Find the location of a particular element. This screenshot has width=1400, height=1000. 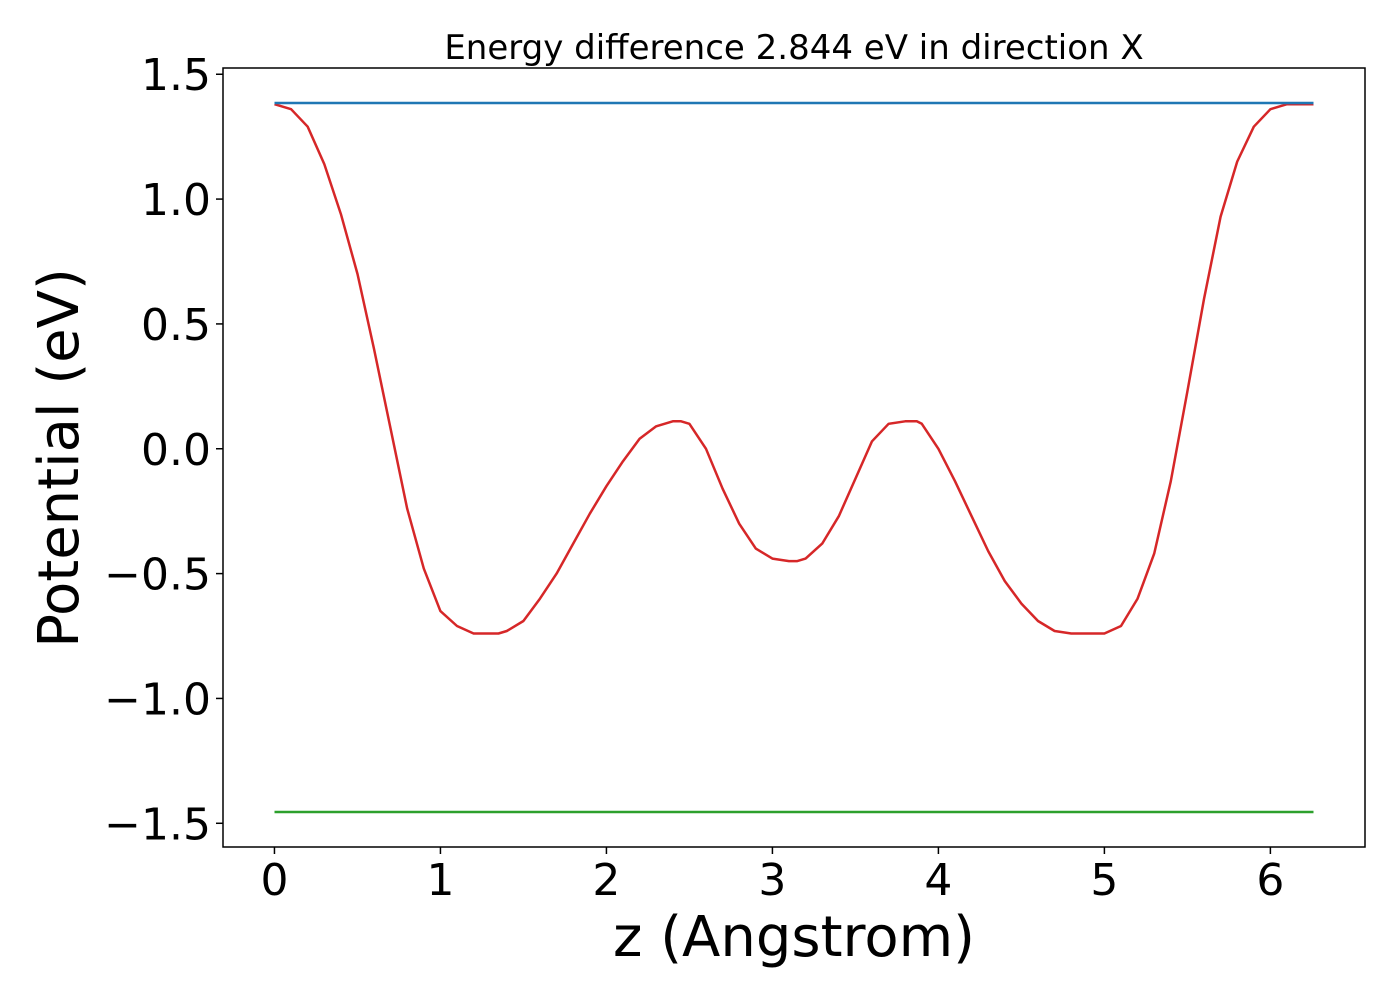

x-axis-ticks: 0 1 2 3 4 5 6 is located at coordinates (772, 876).